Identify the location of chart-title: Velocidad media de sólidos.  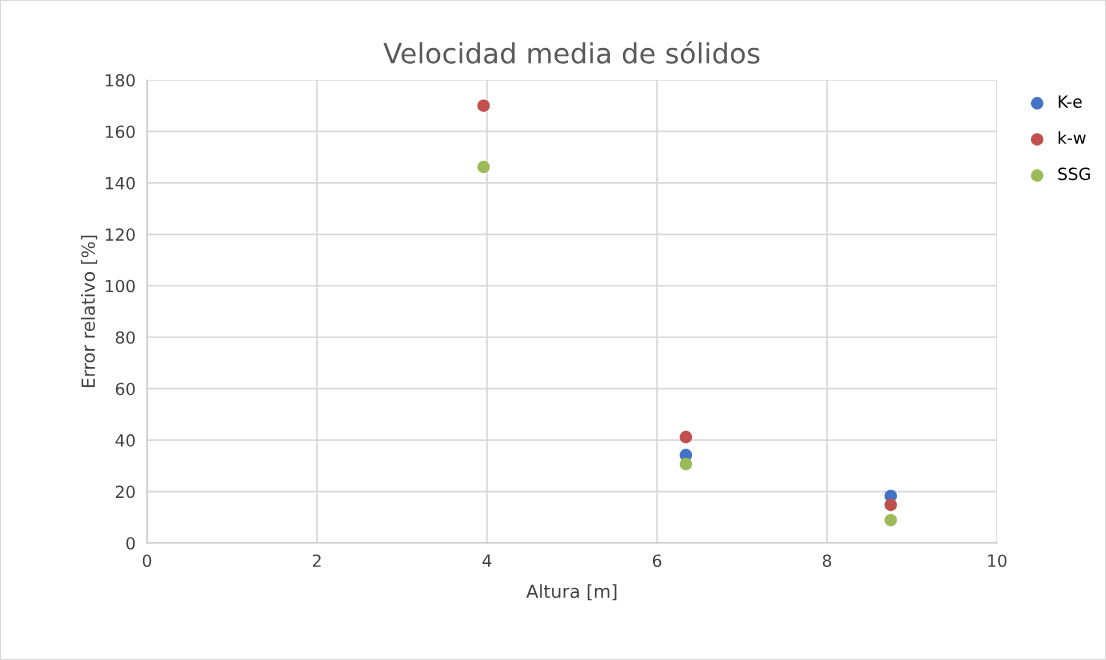
(571, 52).